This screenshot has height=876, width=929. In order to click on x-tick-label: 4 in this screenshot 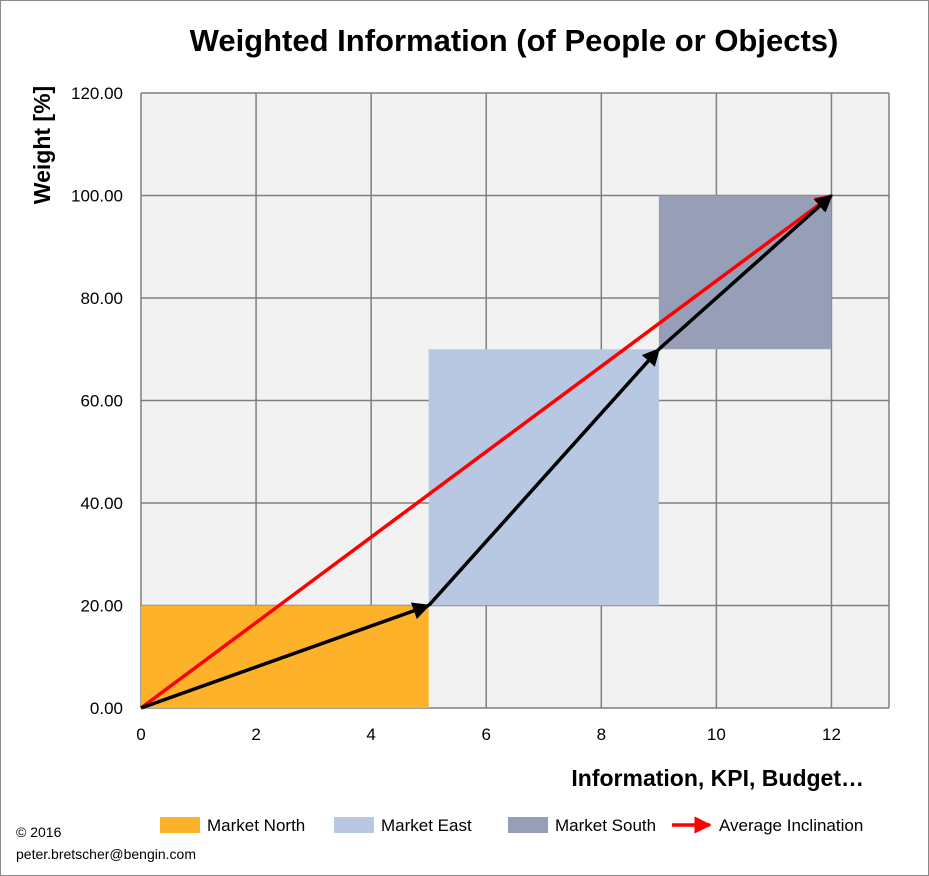, I will do `click(370, 734)`.